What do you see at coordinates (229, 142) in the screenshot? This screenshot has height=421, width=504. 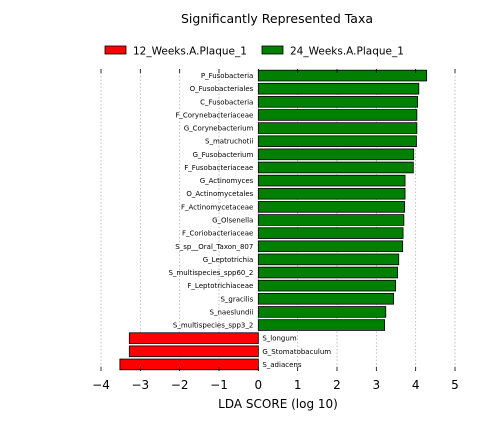 I see `category-label: S_matruchotii` at bounding box center [229, 142].